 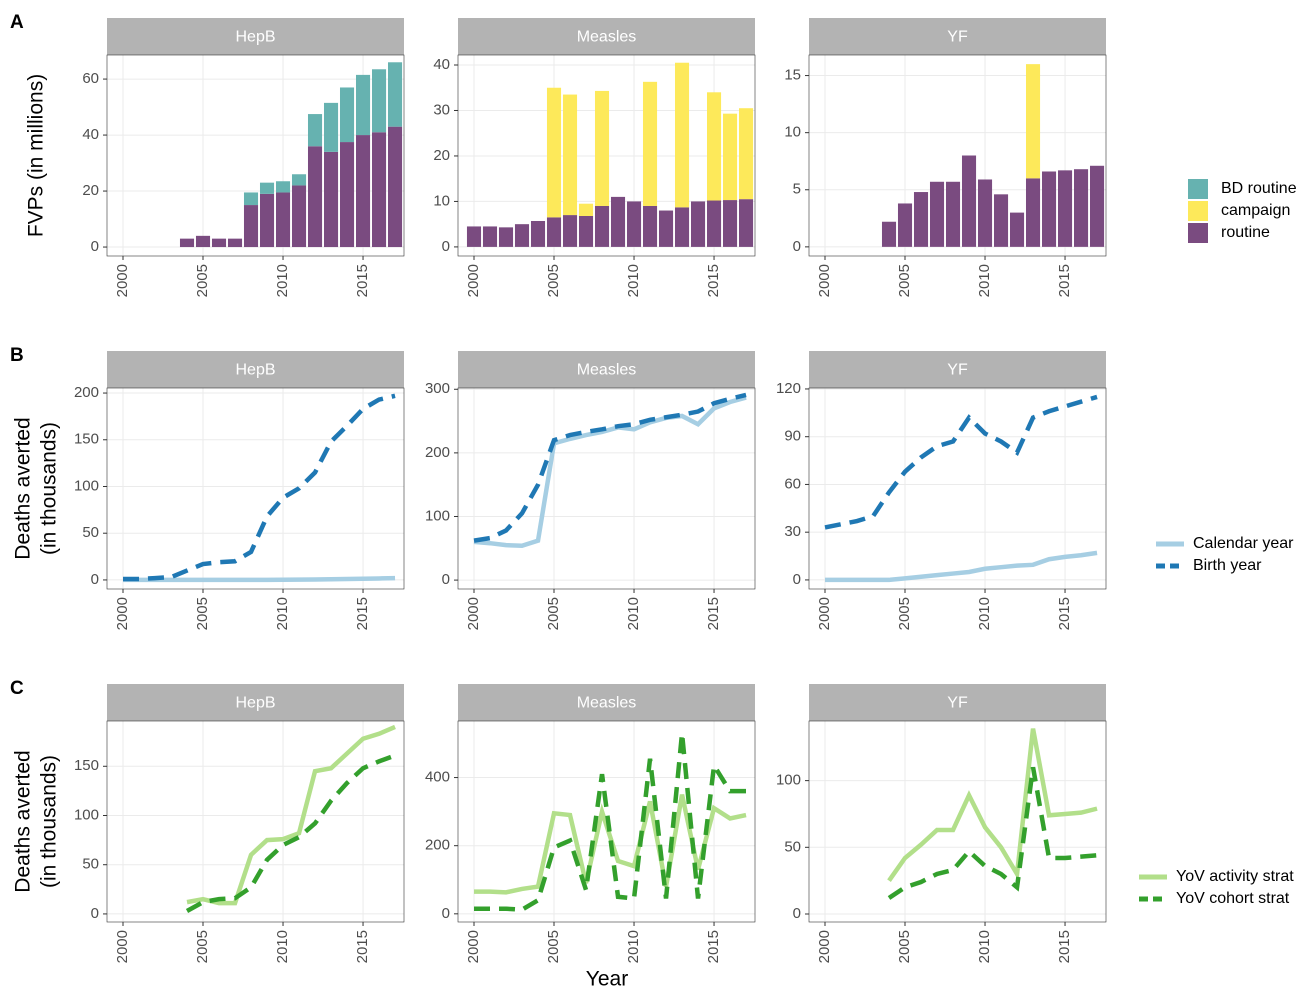 What do you see at coordinates (36, 155) in the screenshot?
I see `y-axis-title: FVPs (in millions)` at bounding box center [36, 155].